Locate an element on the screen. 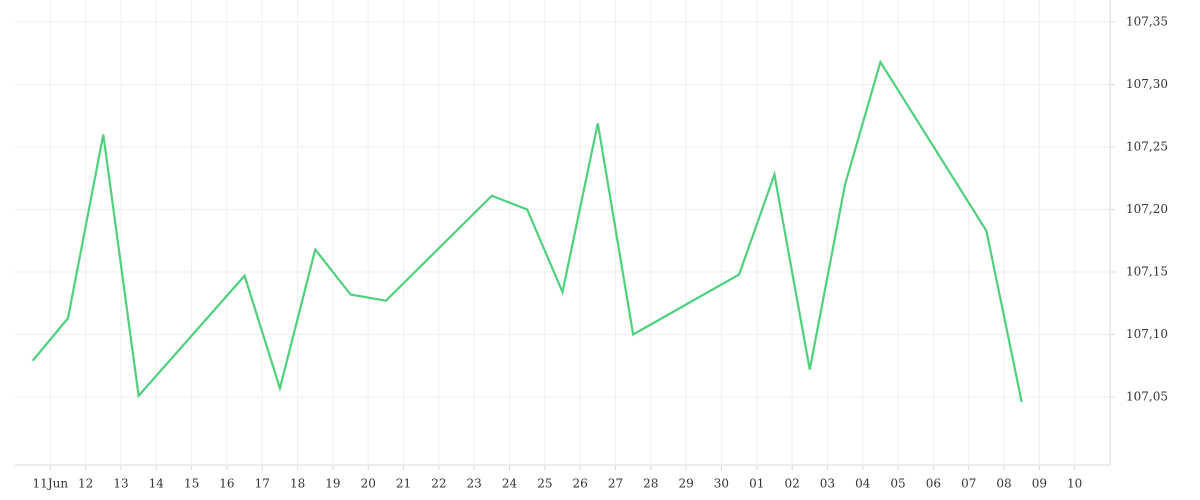 The width and height of the screenshot is (1200, 500). x-tick-label: 16 is located at coordinates (226, 484).